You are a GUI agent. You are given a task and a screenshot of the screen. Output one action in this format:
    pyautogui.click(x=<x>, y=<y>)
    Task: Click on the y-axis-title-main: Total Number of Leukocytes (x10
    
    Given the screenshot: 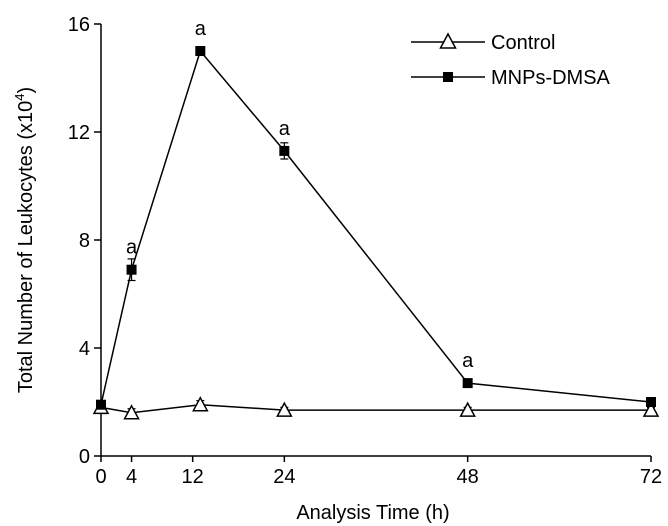 What is the action you would take?
    pyautogui.click(x=26, y=247)
    